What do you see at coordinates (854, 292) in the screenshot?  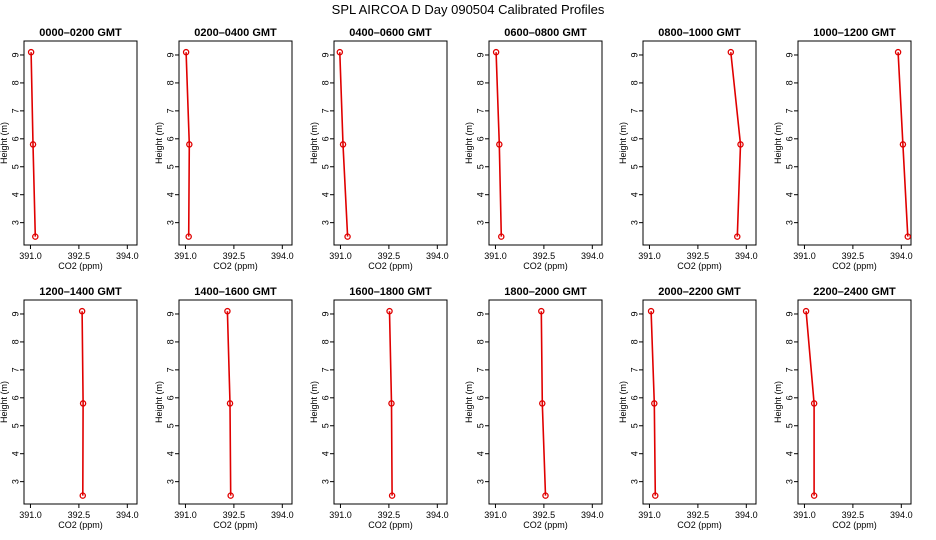 I see `panel-title: 2200–2400 GMT` at bounding box center [854, 292].